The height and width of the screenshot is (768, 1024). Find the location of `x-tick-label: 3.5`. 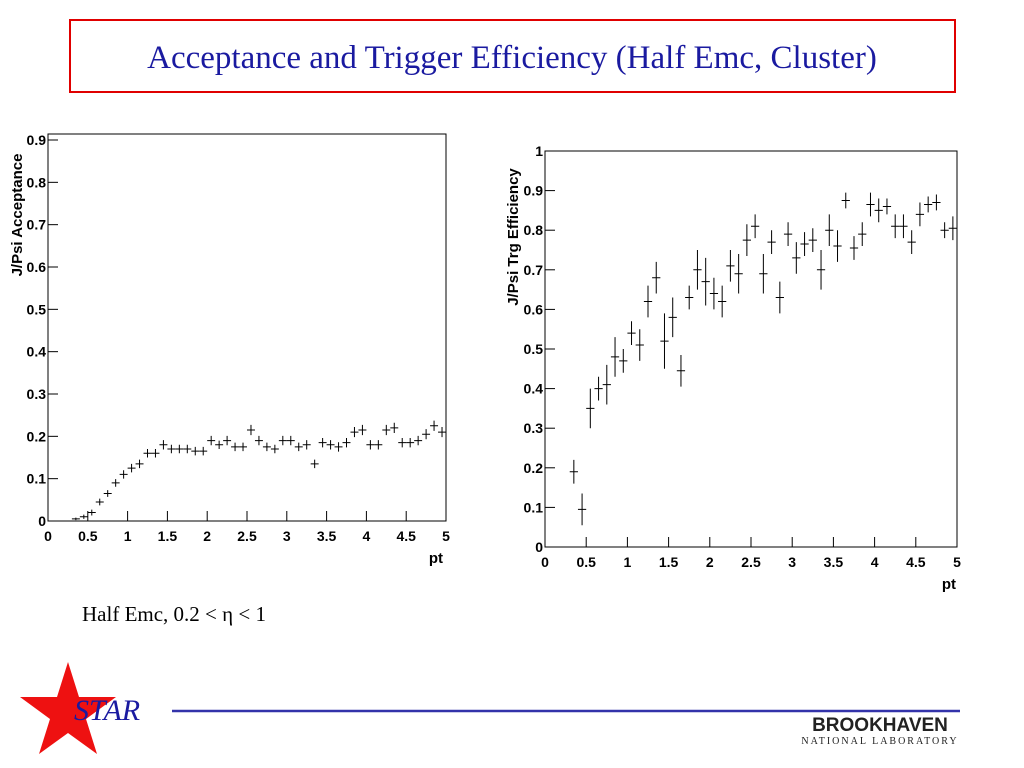

x-tick-label: 3.5 is located at coordinates (327, 536).